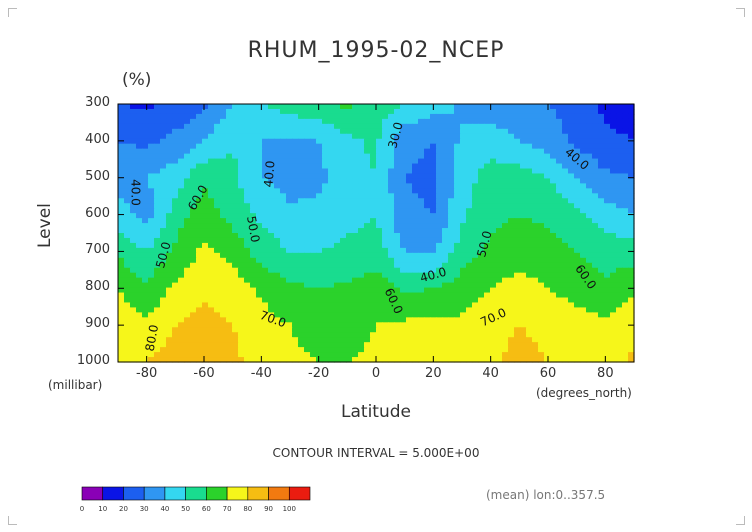  Describe the element at coordinates (186, 509) in the screenshot. I see `colorbar-tick-label: 50` at that location.